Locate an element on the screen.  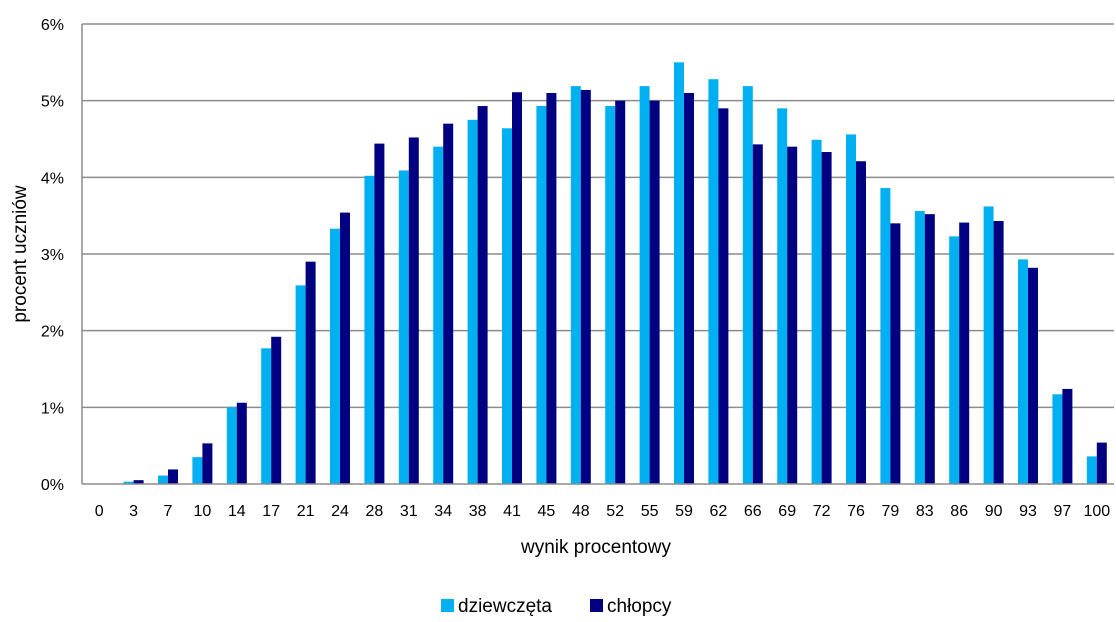
legend-swatch-boys is located at coordinates (596, 605).